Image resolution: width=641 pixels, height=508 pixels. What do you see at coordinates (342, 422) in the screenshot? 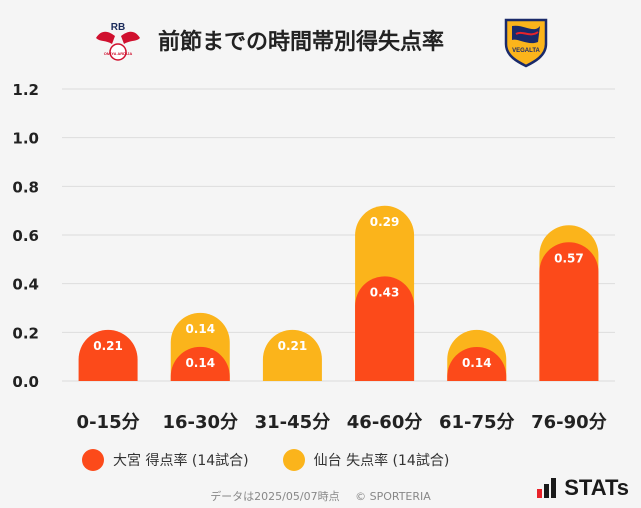
I see `x-axis-ticks: 0-15分 16-30分 31-45分 46-60分 61-75分 76-90分` at bounding box center [342, 422].